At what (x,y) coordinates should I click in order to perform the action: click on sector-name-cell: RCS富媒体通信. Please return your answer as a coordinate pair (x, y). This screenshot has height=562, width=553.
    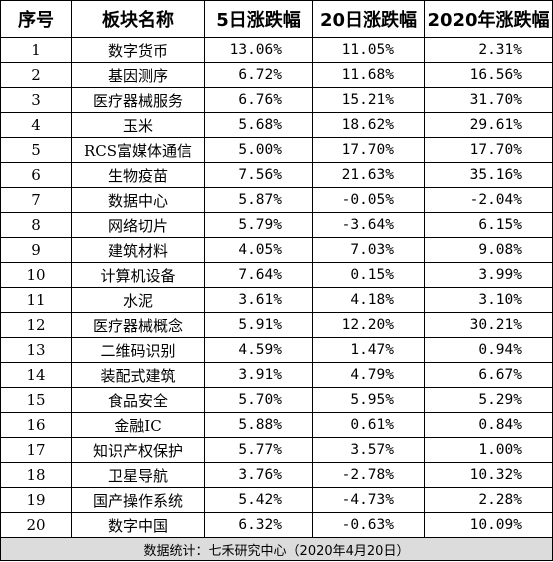
    Looking at the image, I should click on (138, 150).